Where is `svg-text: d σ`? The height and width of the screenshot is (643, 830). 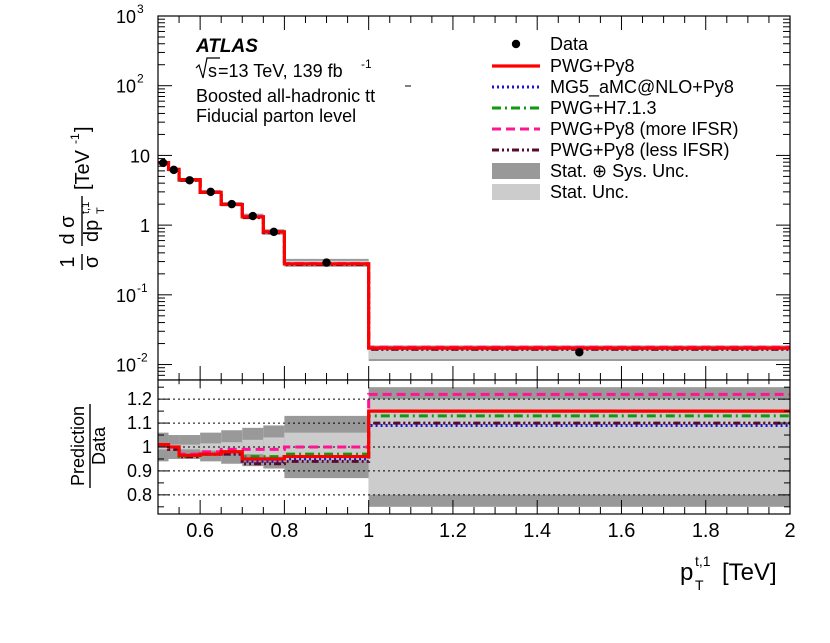 svg-text: d σ is located at coordinates (68, 230).